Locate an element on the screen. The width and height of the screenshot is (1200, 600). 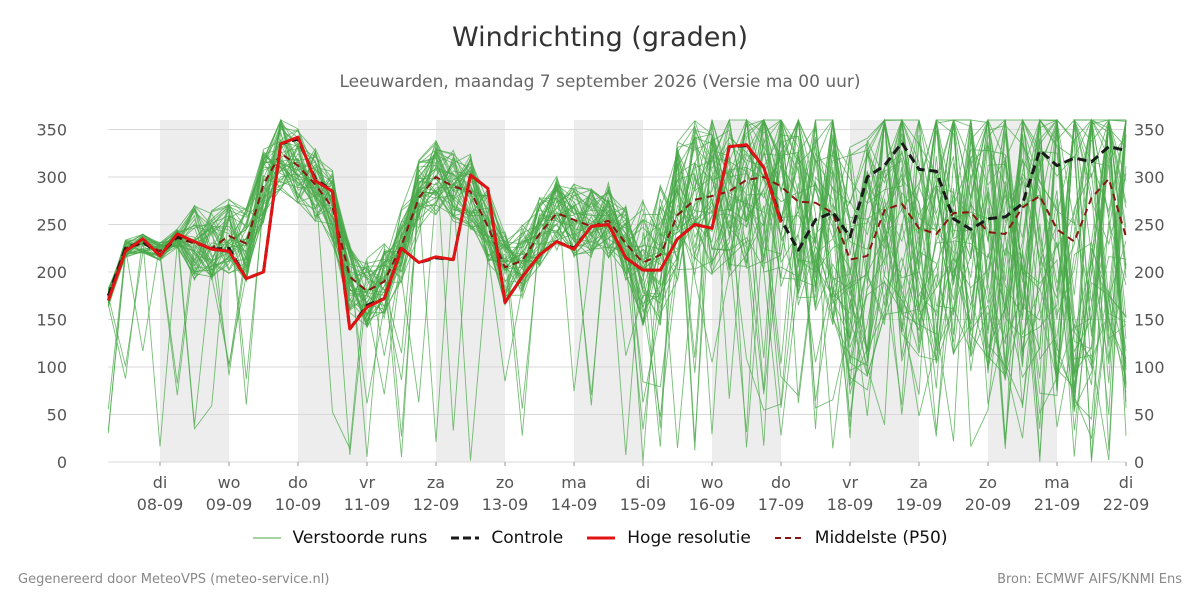
x-tick-day-13: ma is located at coordinates (1056, 482).